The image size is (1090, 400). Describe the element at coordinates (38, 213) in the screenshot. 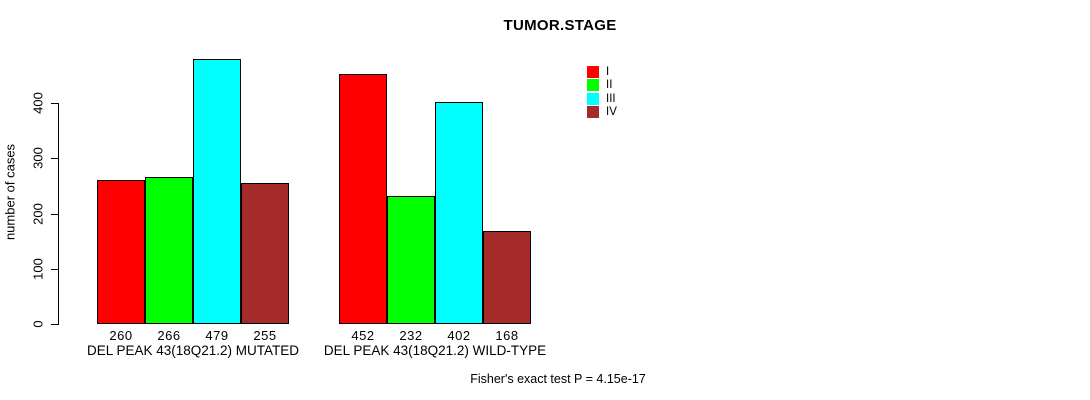

I see `y-tick-label: 200` at that location.